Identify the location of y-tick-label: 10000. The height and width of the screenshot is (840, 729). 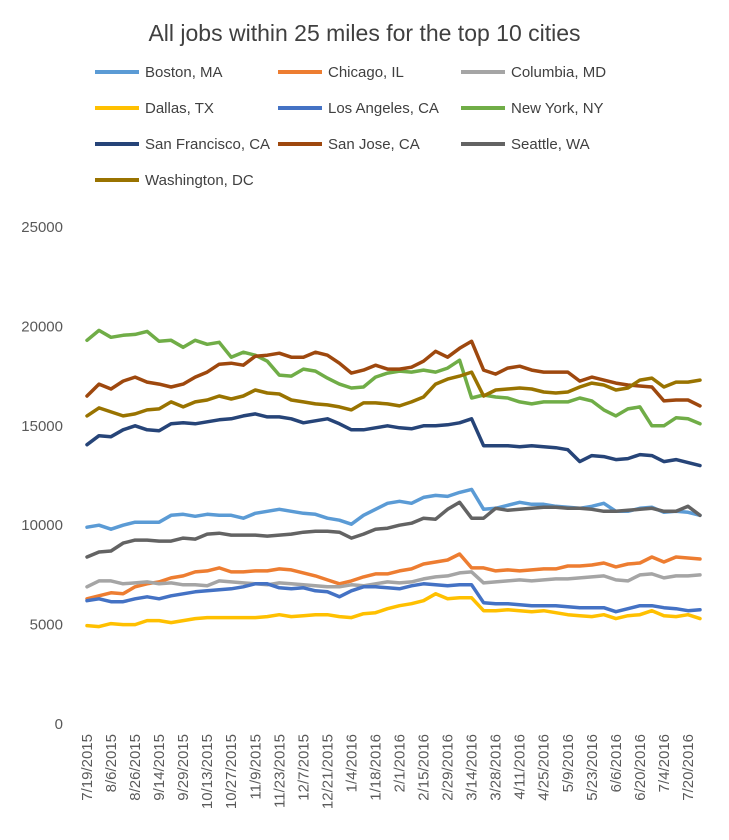
(42, 525).